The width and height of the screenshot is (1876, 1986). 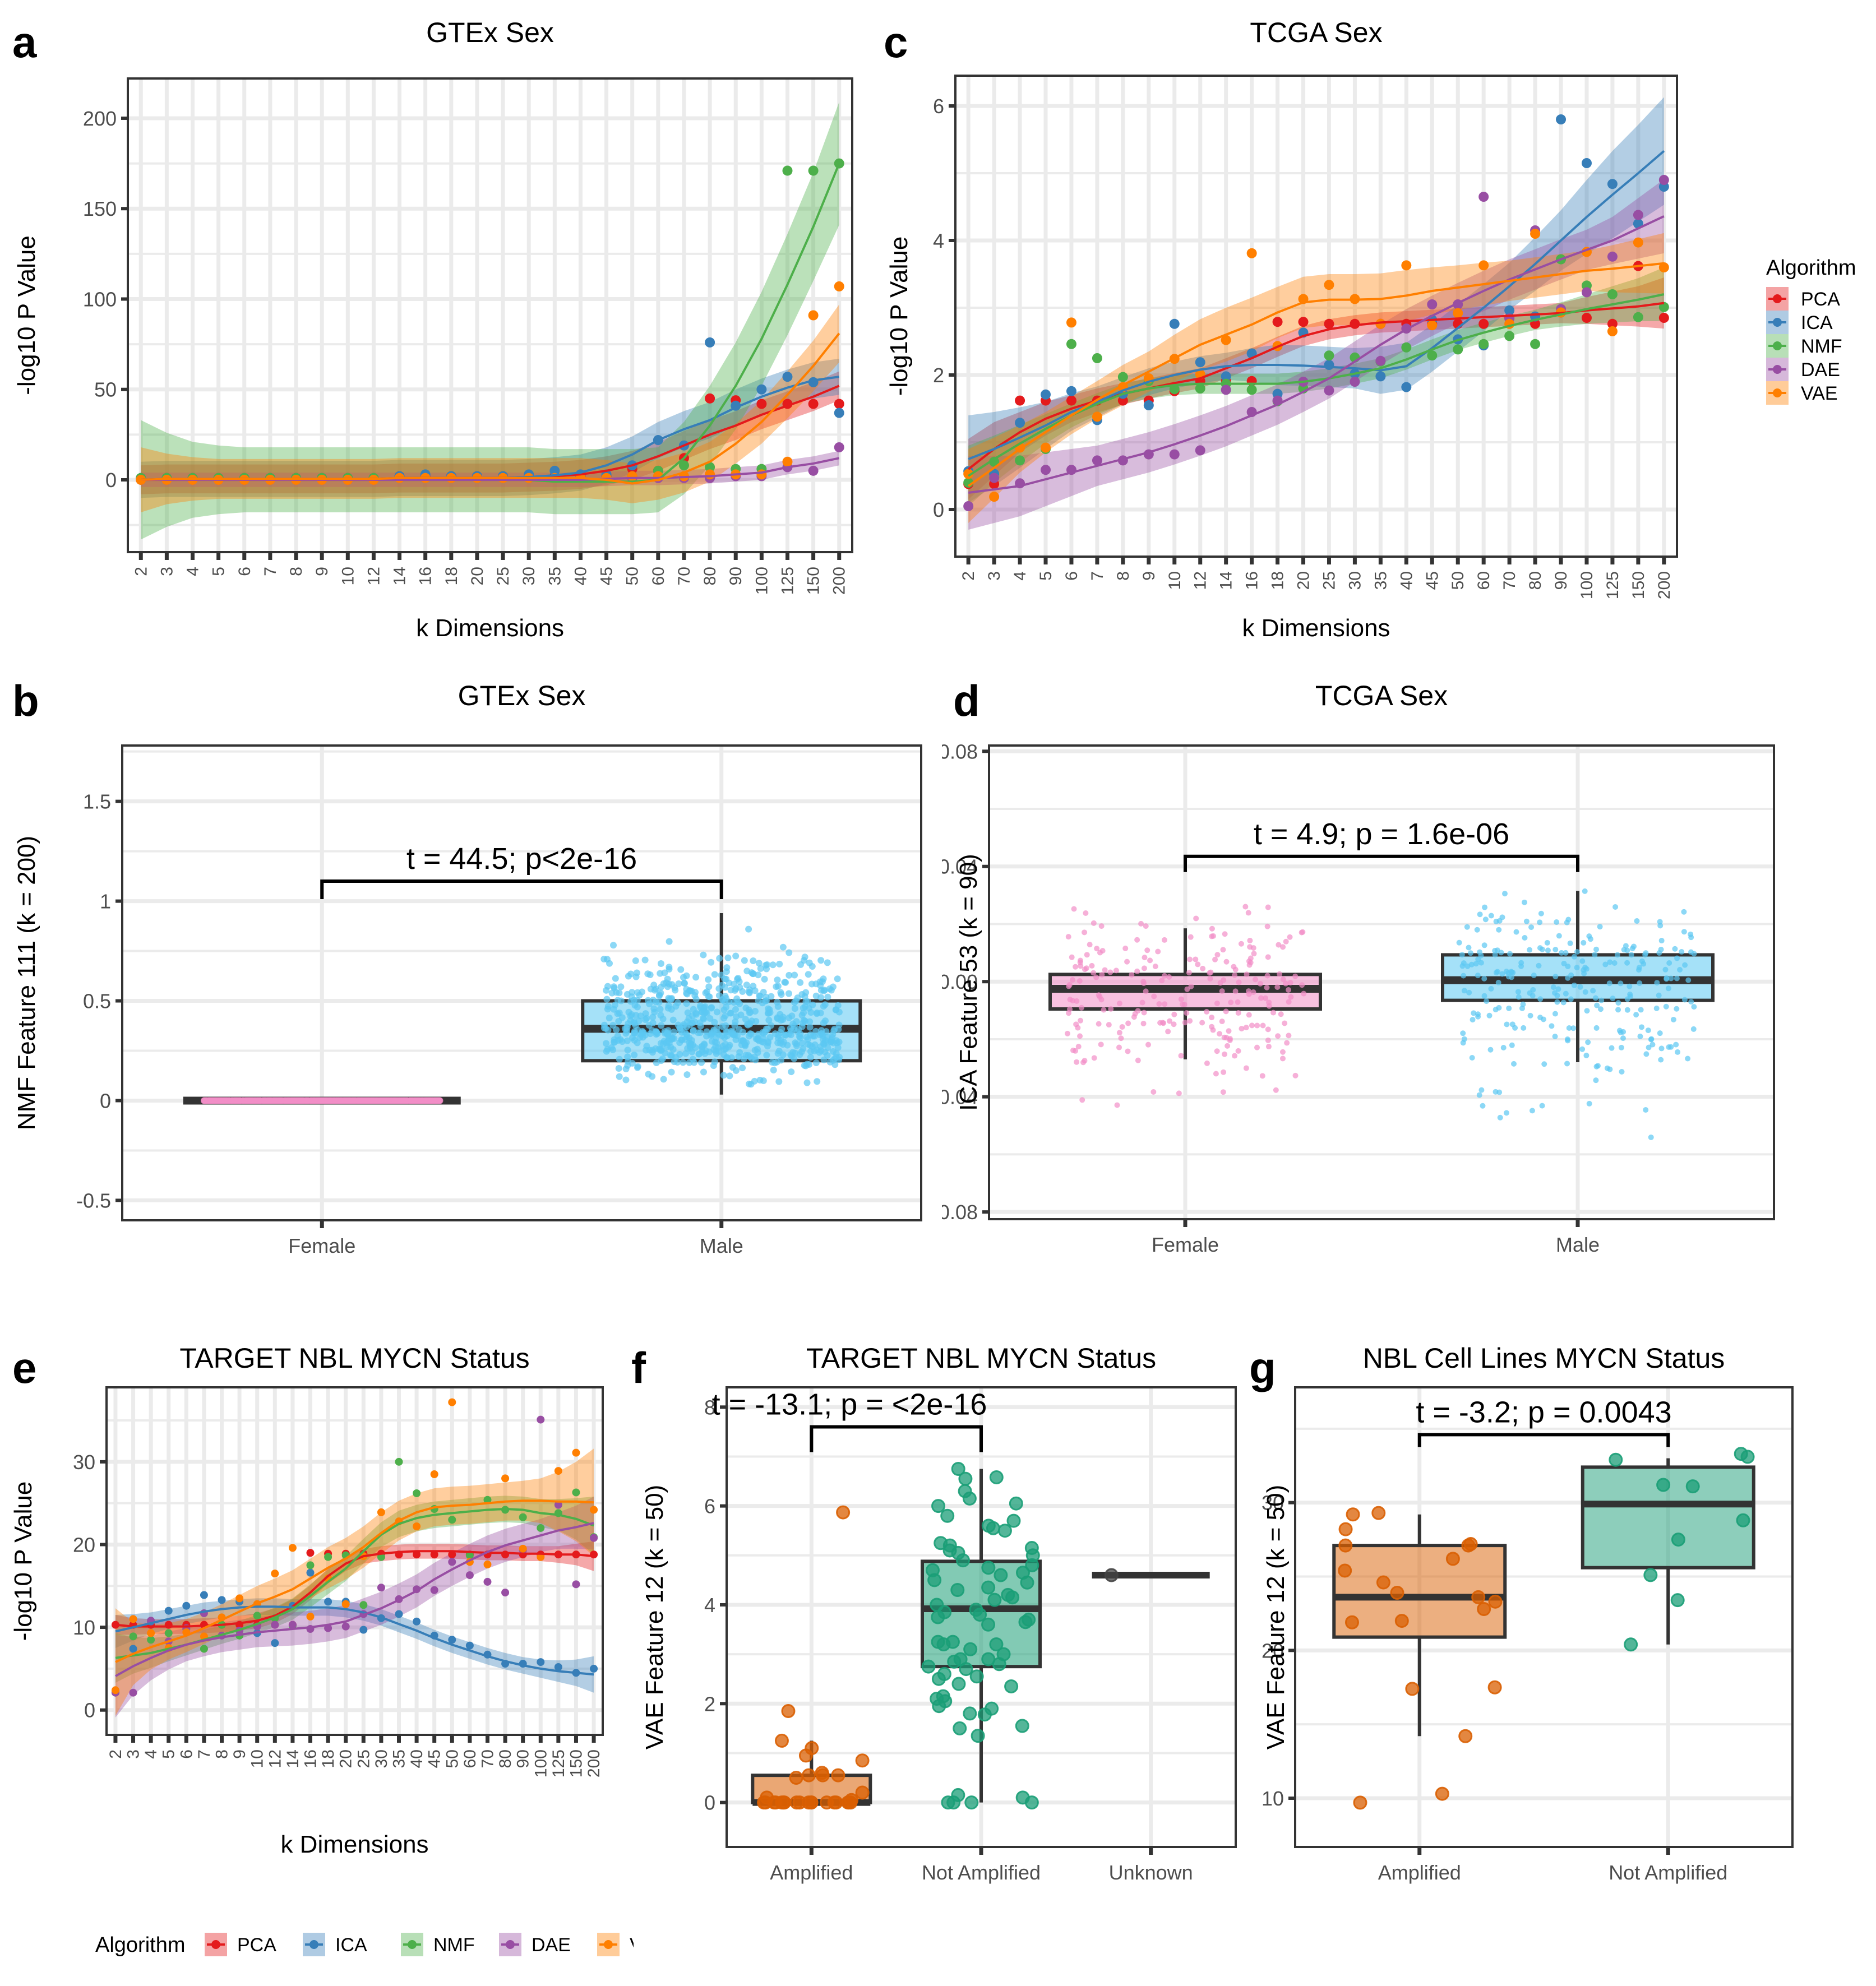 What do you see at coordinates (151, 1754) in the screenshot?
I see `x-tick-label: 4` at bounding box center [151, 1754].